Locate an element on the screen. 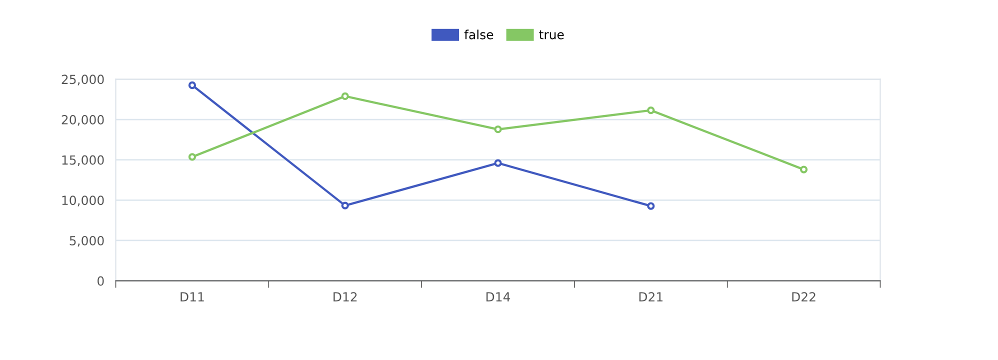 The height and width of the screenshot is (360, 998). x-tick-label: D11 is located at coordinates (192, 297).